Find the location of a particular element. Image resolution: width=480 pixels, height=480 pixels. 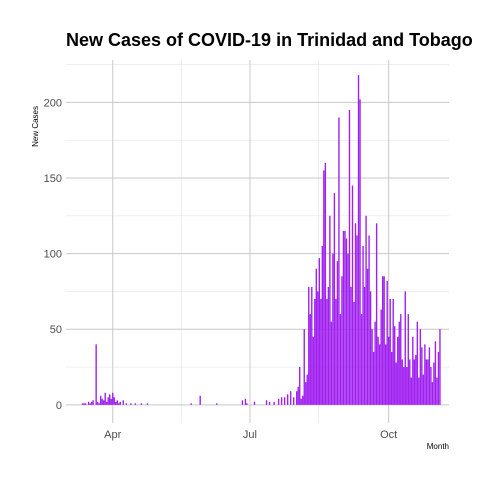

x-axis-label: Month is located at coordinates (438, 446).